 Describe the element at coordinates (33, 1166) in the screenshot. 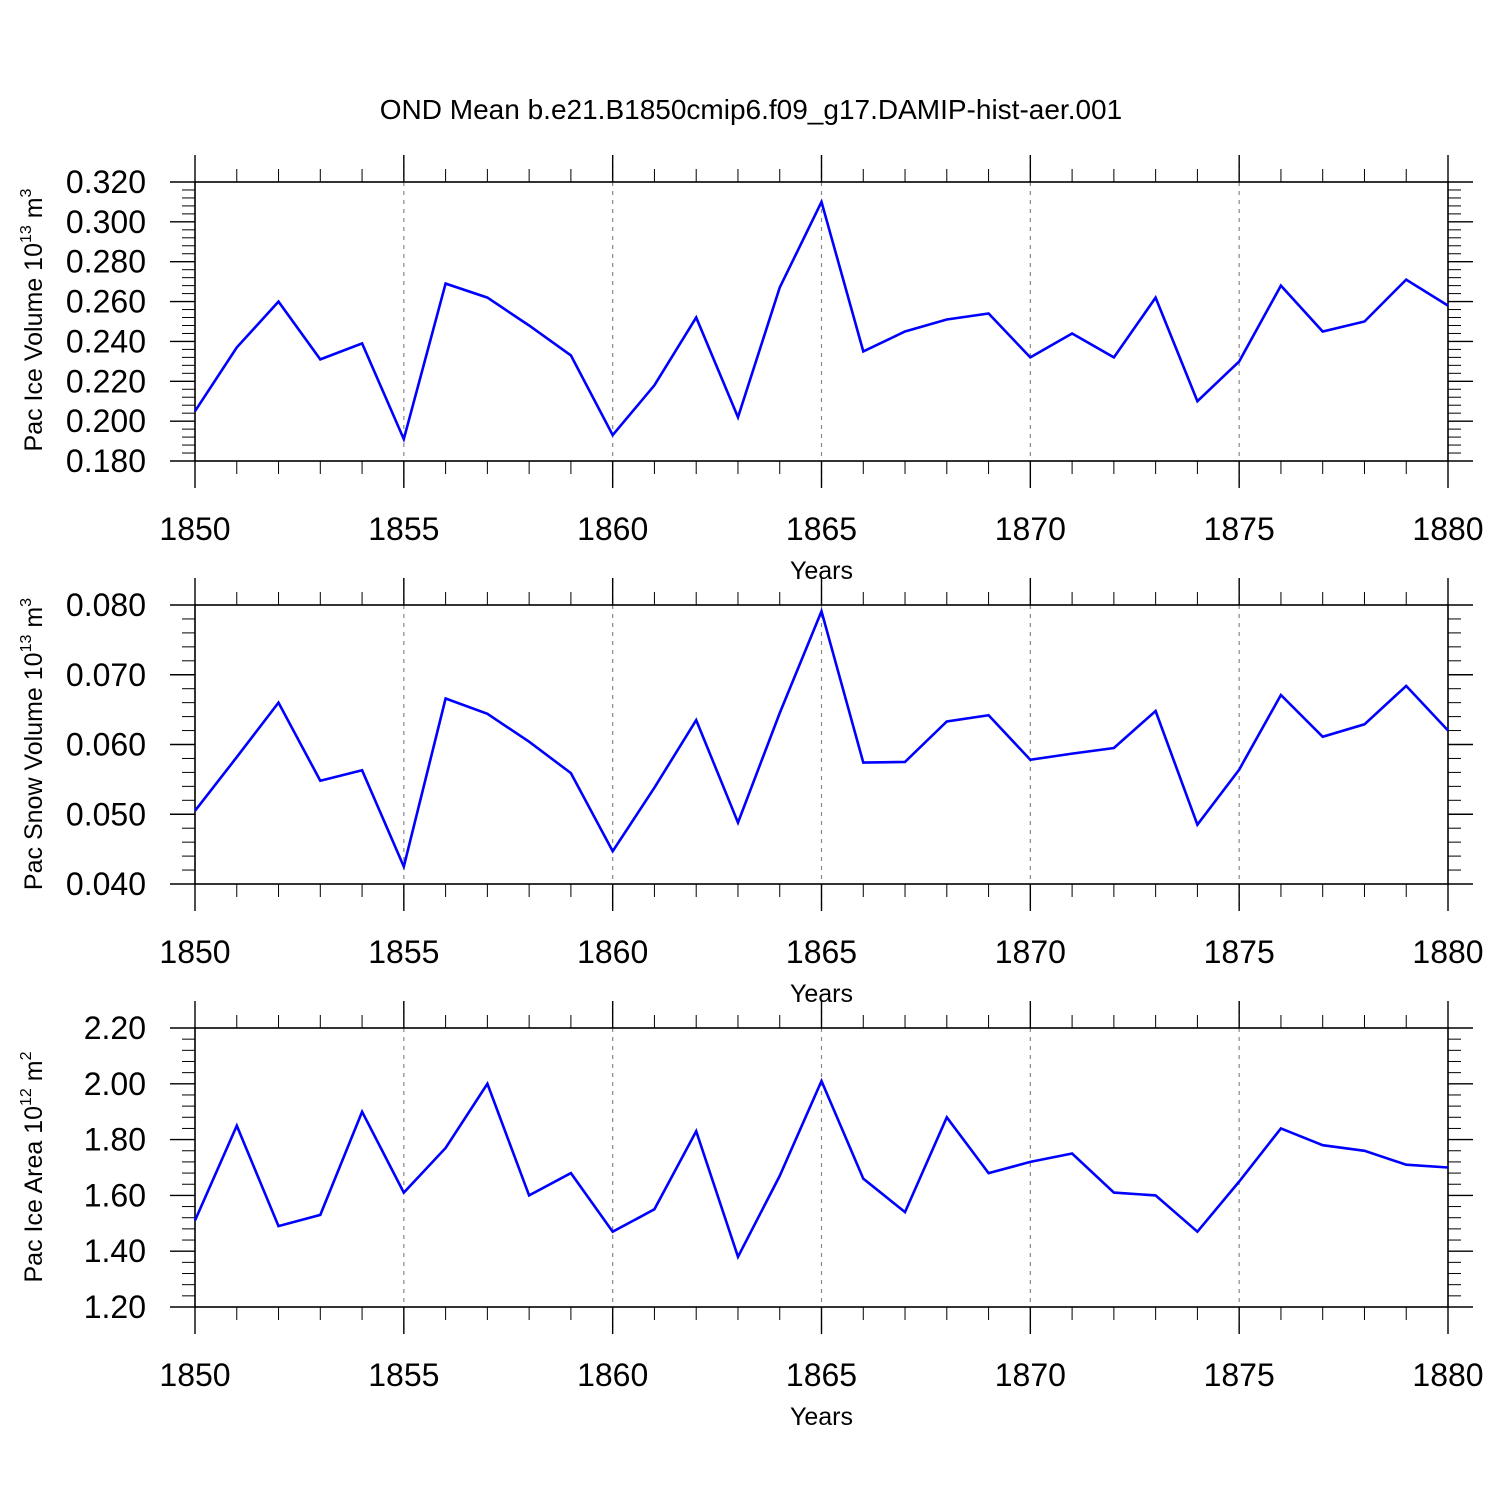

I see `y-axis-label: Pac Ice Area 1012 m2` at that location.